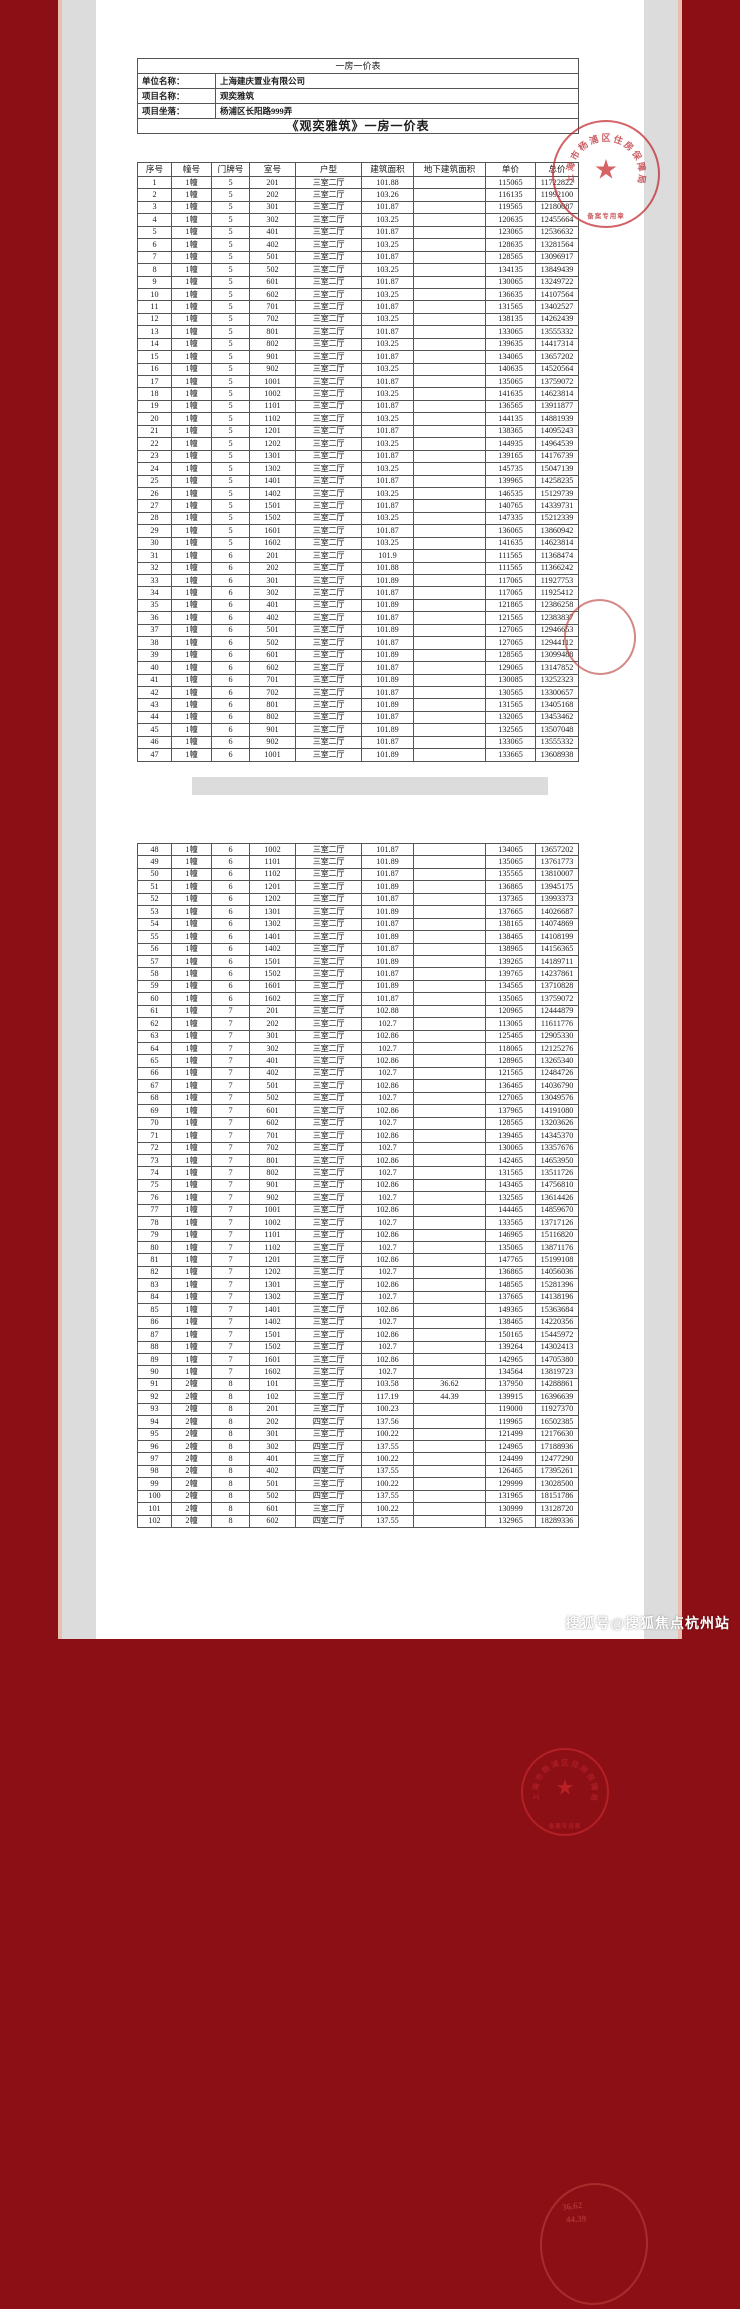 Image resolution: width=740 pixels, height=2309 pixels. Describe the element at coordinates (154, 874) in the screenshot. I see `cell-index: 50` at that location.